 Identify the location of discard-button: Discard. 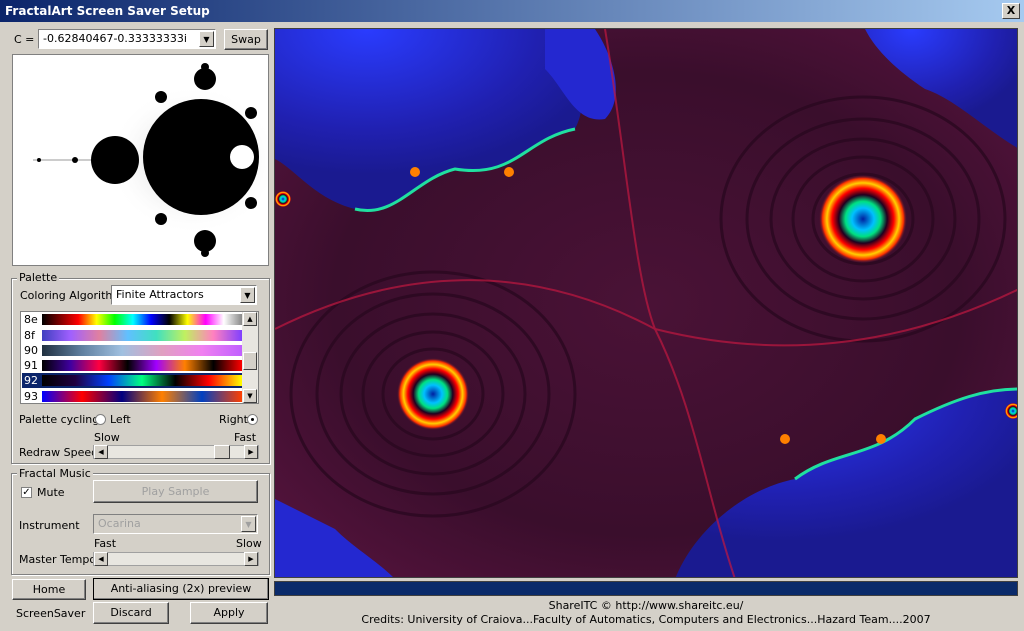
(131, 613).